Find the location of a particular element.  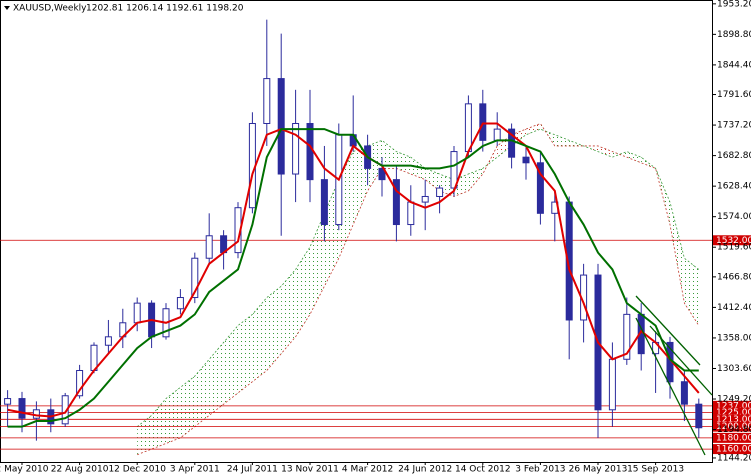

y-tick-label: 1953.20 is located at coordinates (734, 4).